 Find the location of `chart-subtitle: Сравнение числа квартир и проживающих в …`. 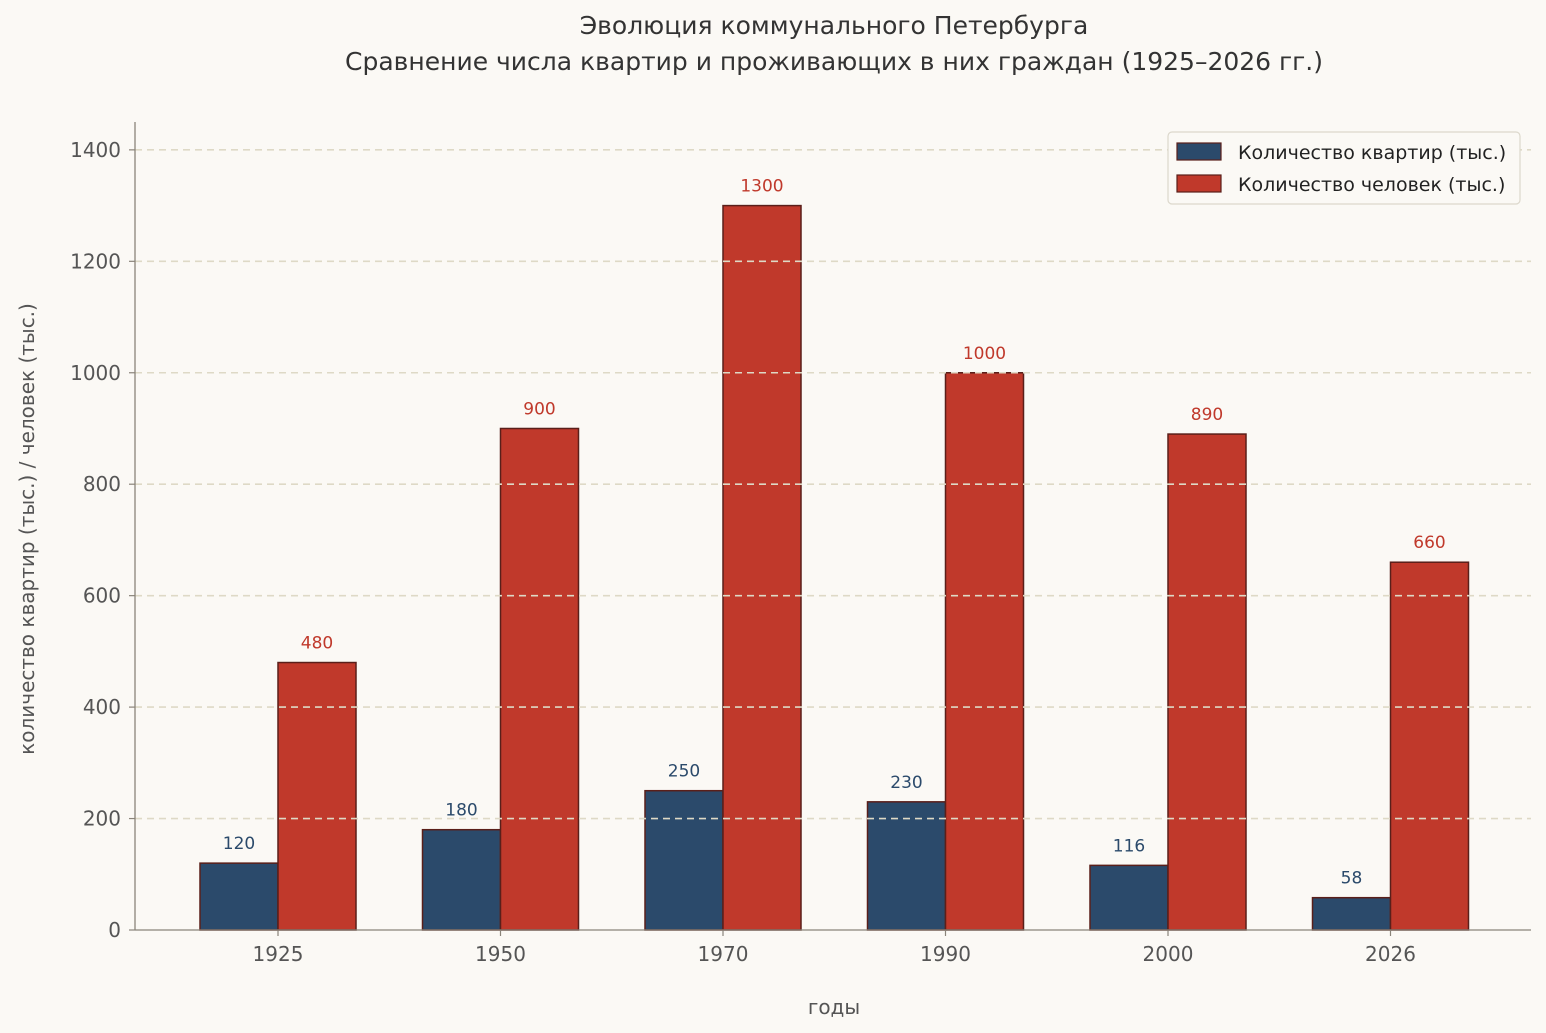

chart-subtitle: Сравнение числа квартир и проживающих в … is located at coordinates (834, 61).